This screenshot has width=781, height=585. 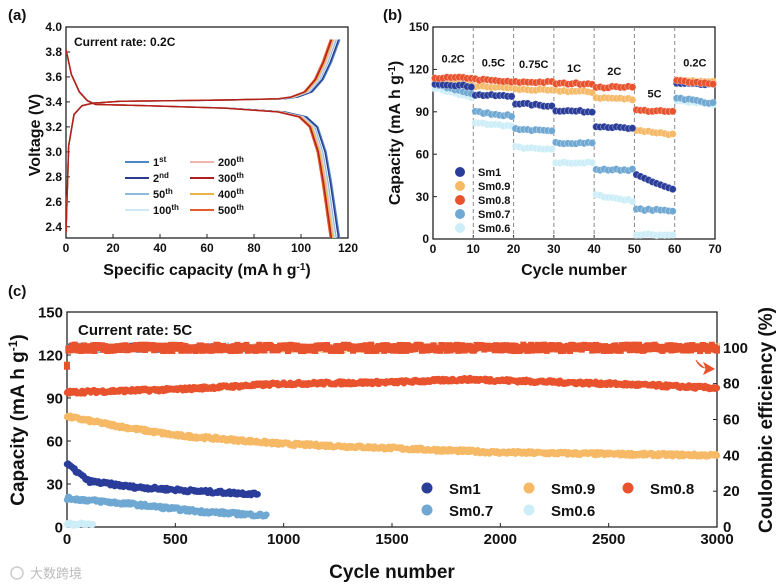 What do you see at coordinates (53, 227) in the screenshot?
I see `y-tick-label: 2.4` at bounding box center [53, 227].